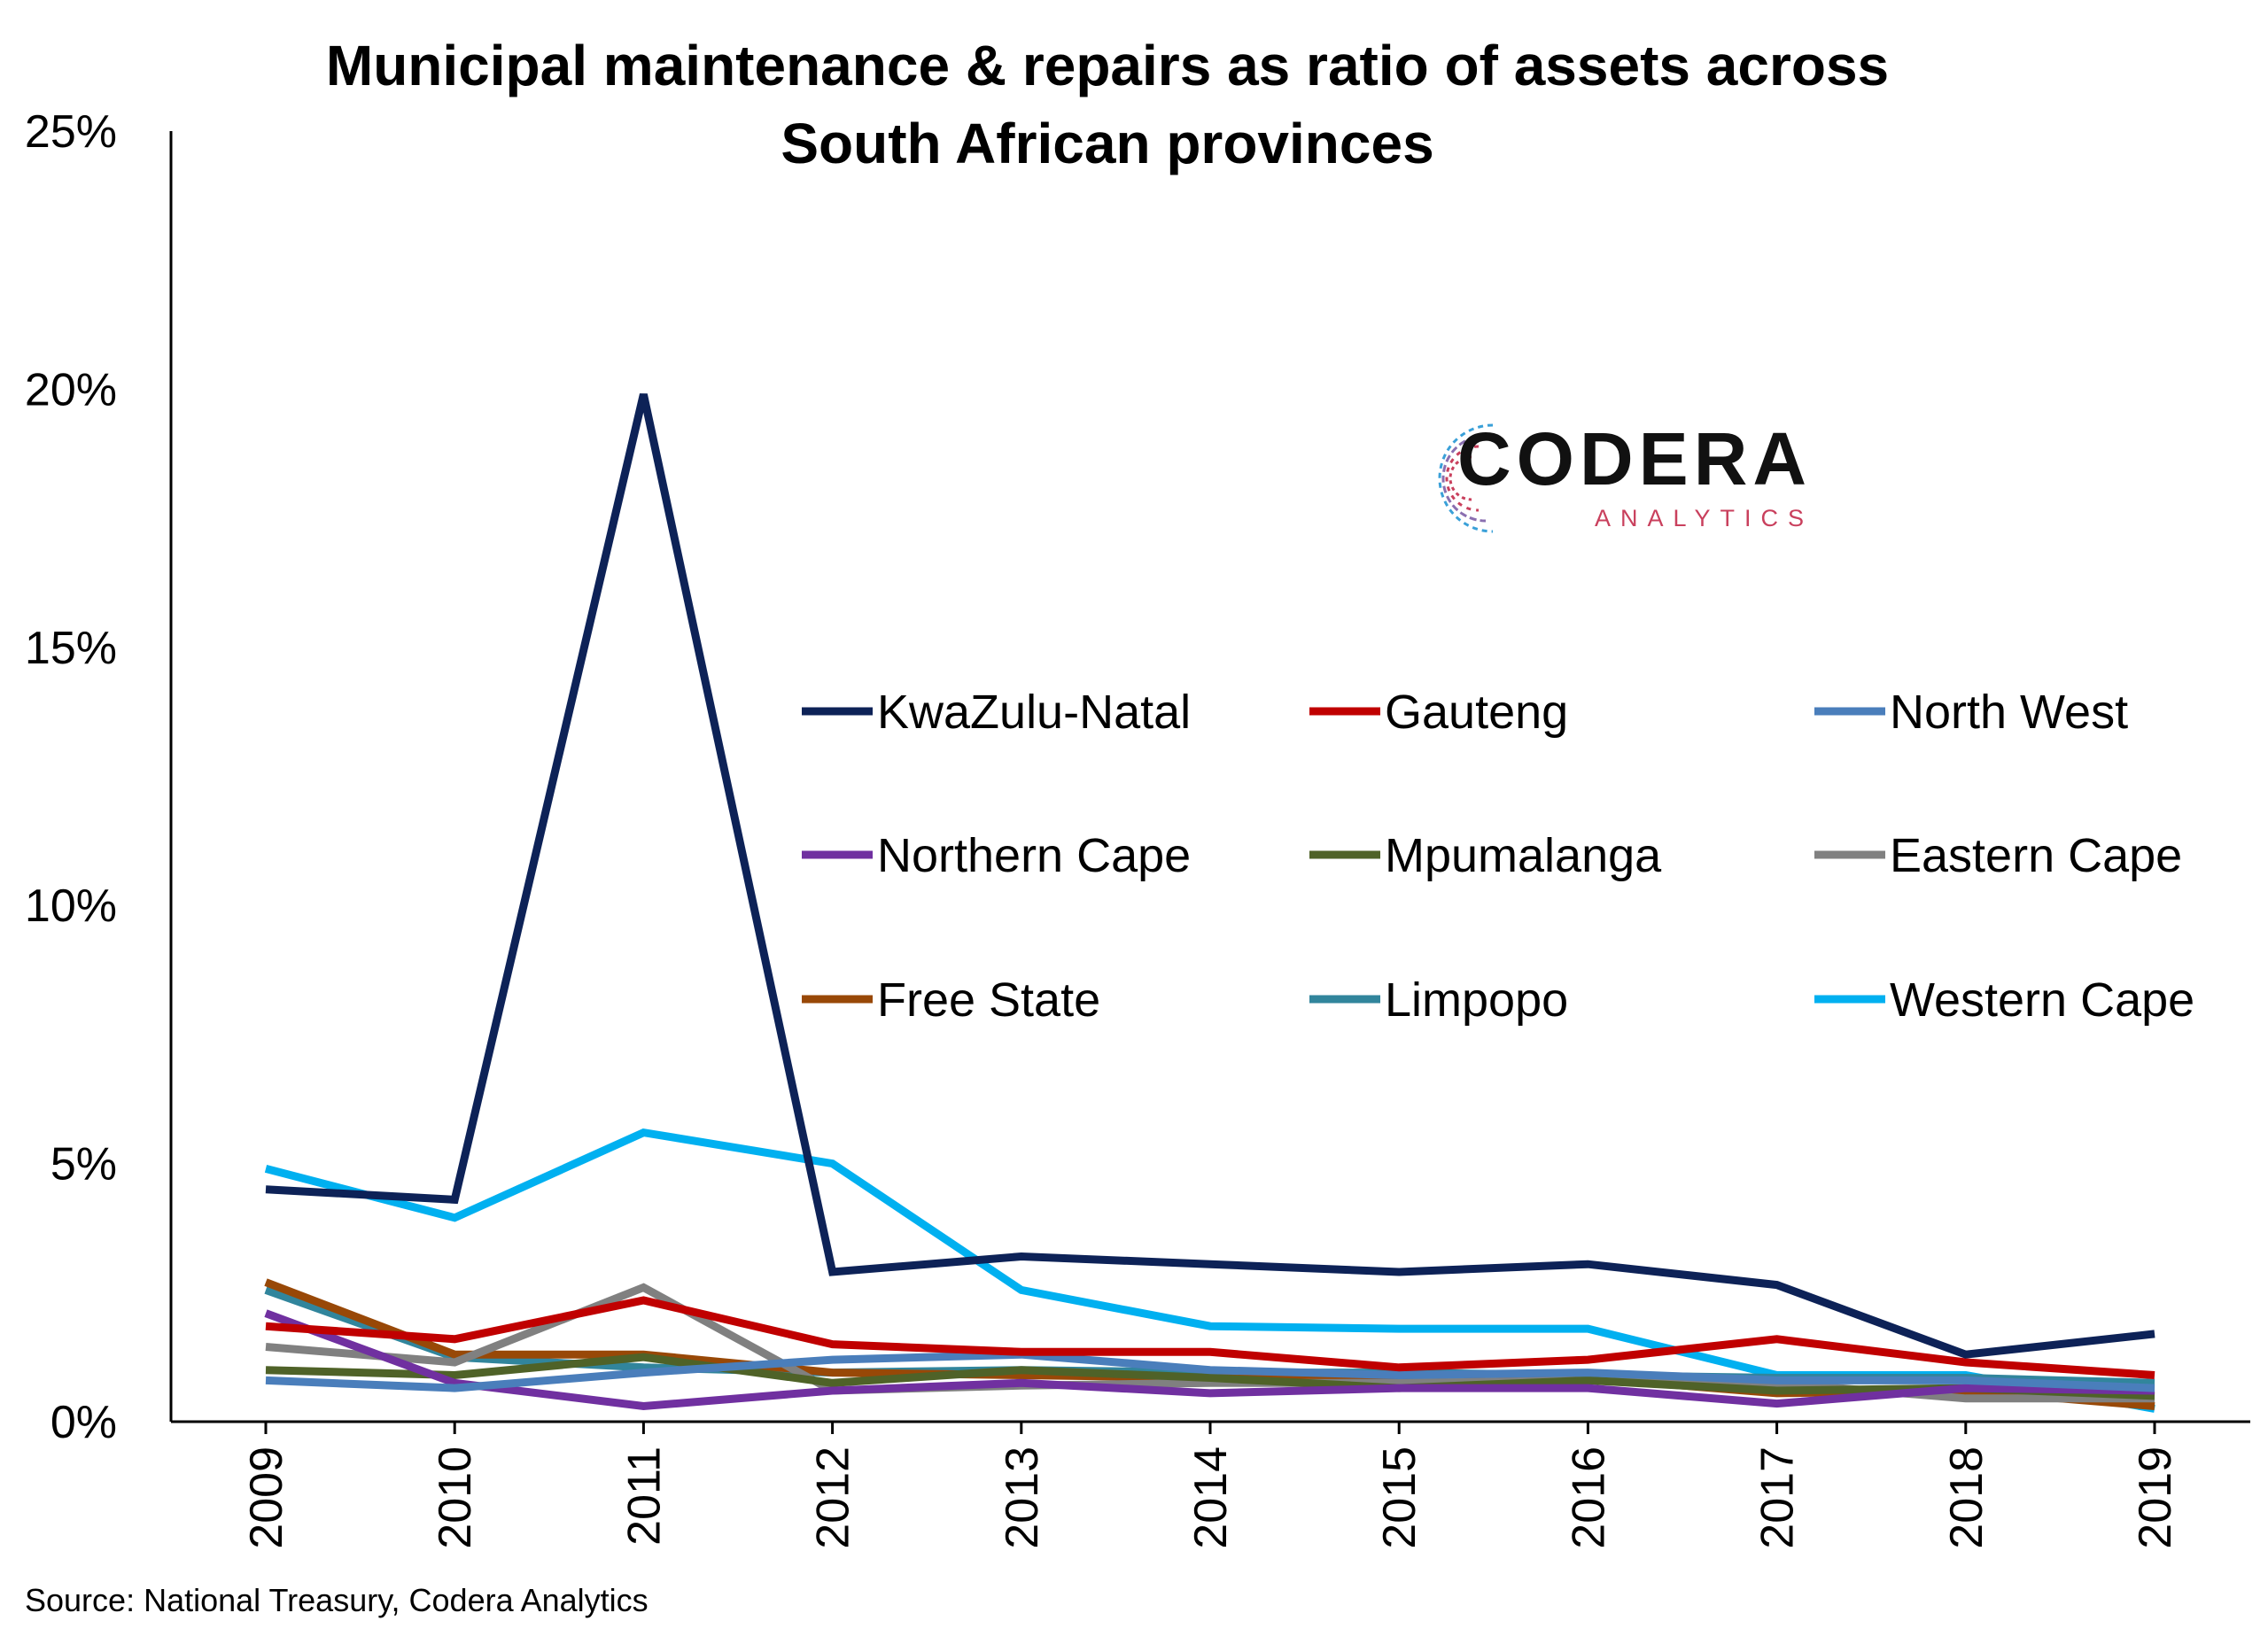 Image resolution: width=2268 pixels, height=1644 pixels. What do you see at coordinates (83, 1422) in the screenshot?
I see `y-tick-label: 0%` at bounding box center [83, 1422].